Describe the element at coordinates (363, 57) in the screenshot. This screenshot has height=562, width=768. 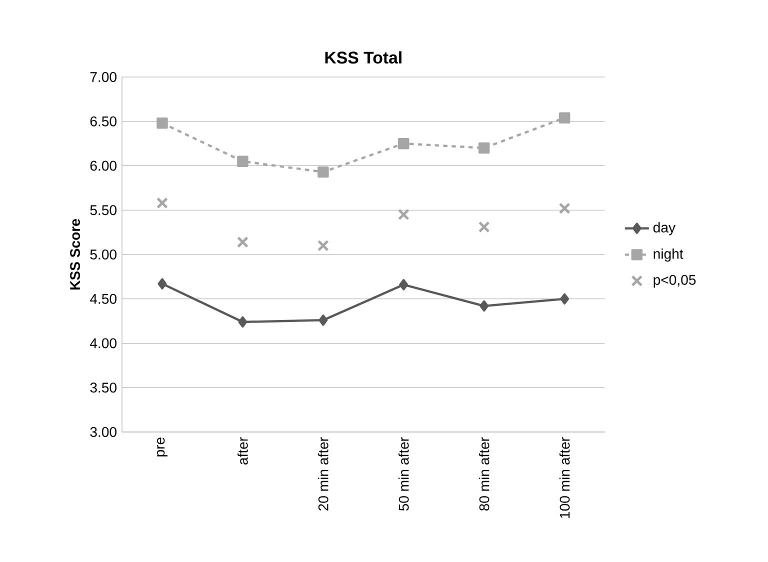
I see `chart-title: KSS Total` at that location.